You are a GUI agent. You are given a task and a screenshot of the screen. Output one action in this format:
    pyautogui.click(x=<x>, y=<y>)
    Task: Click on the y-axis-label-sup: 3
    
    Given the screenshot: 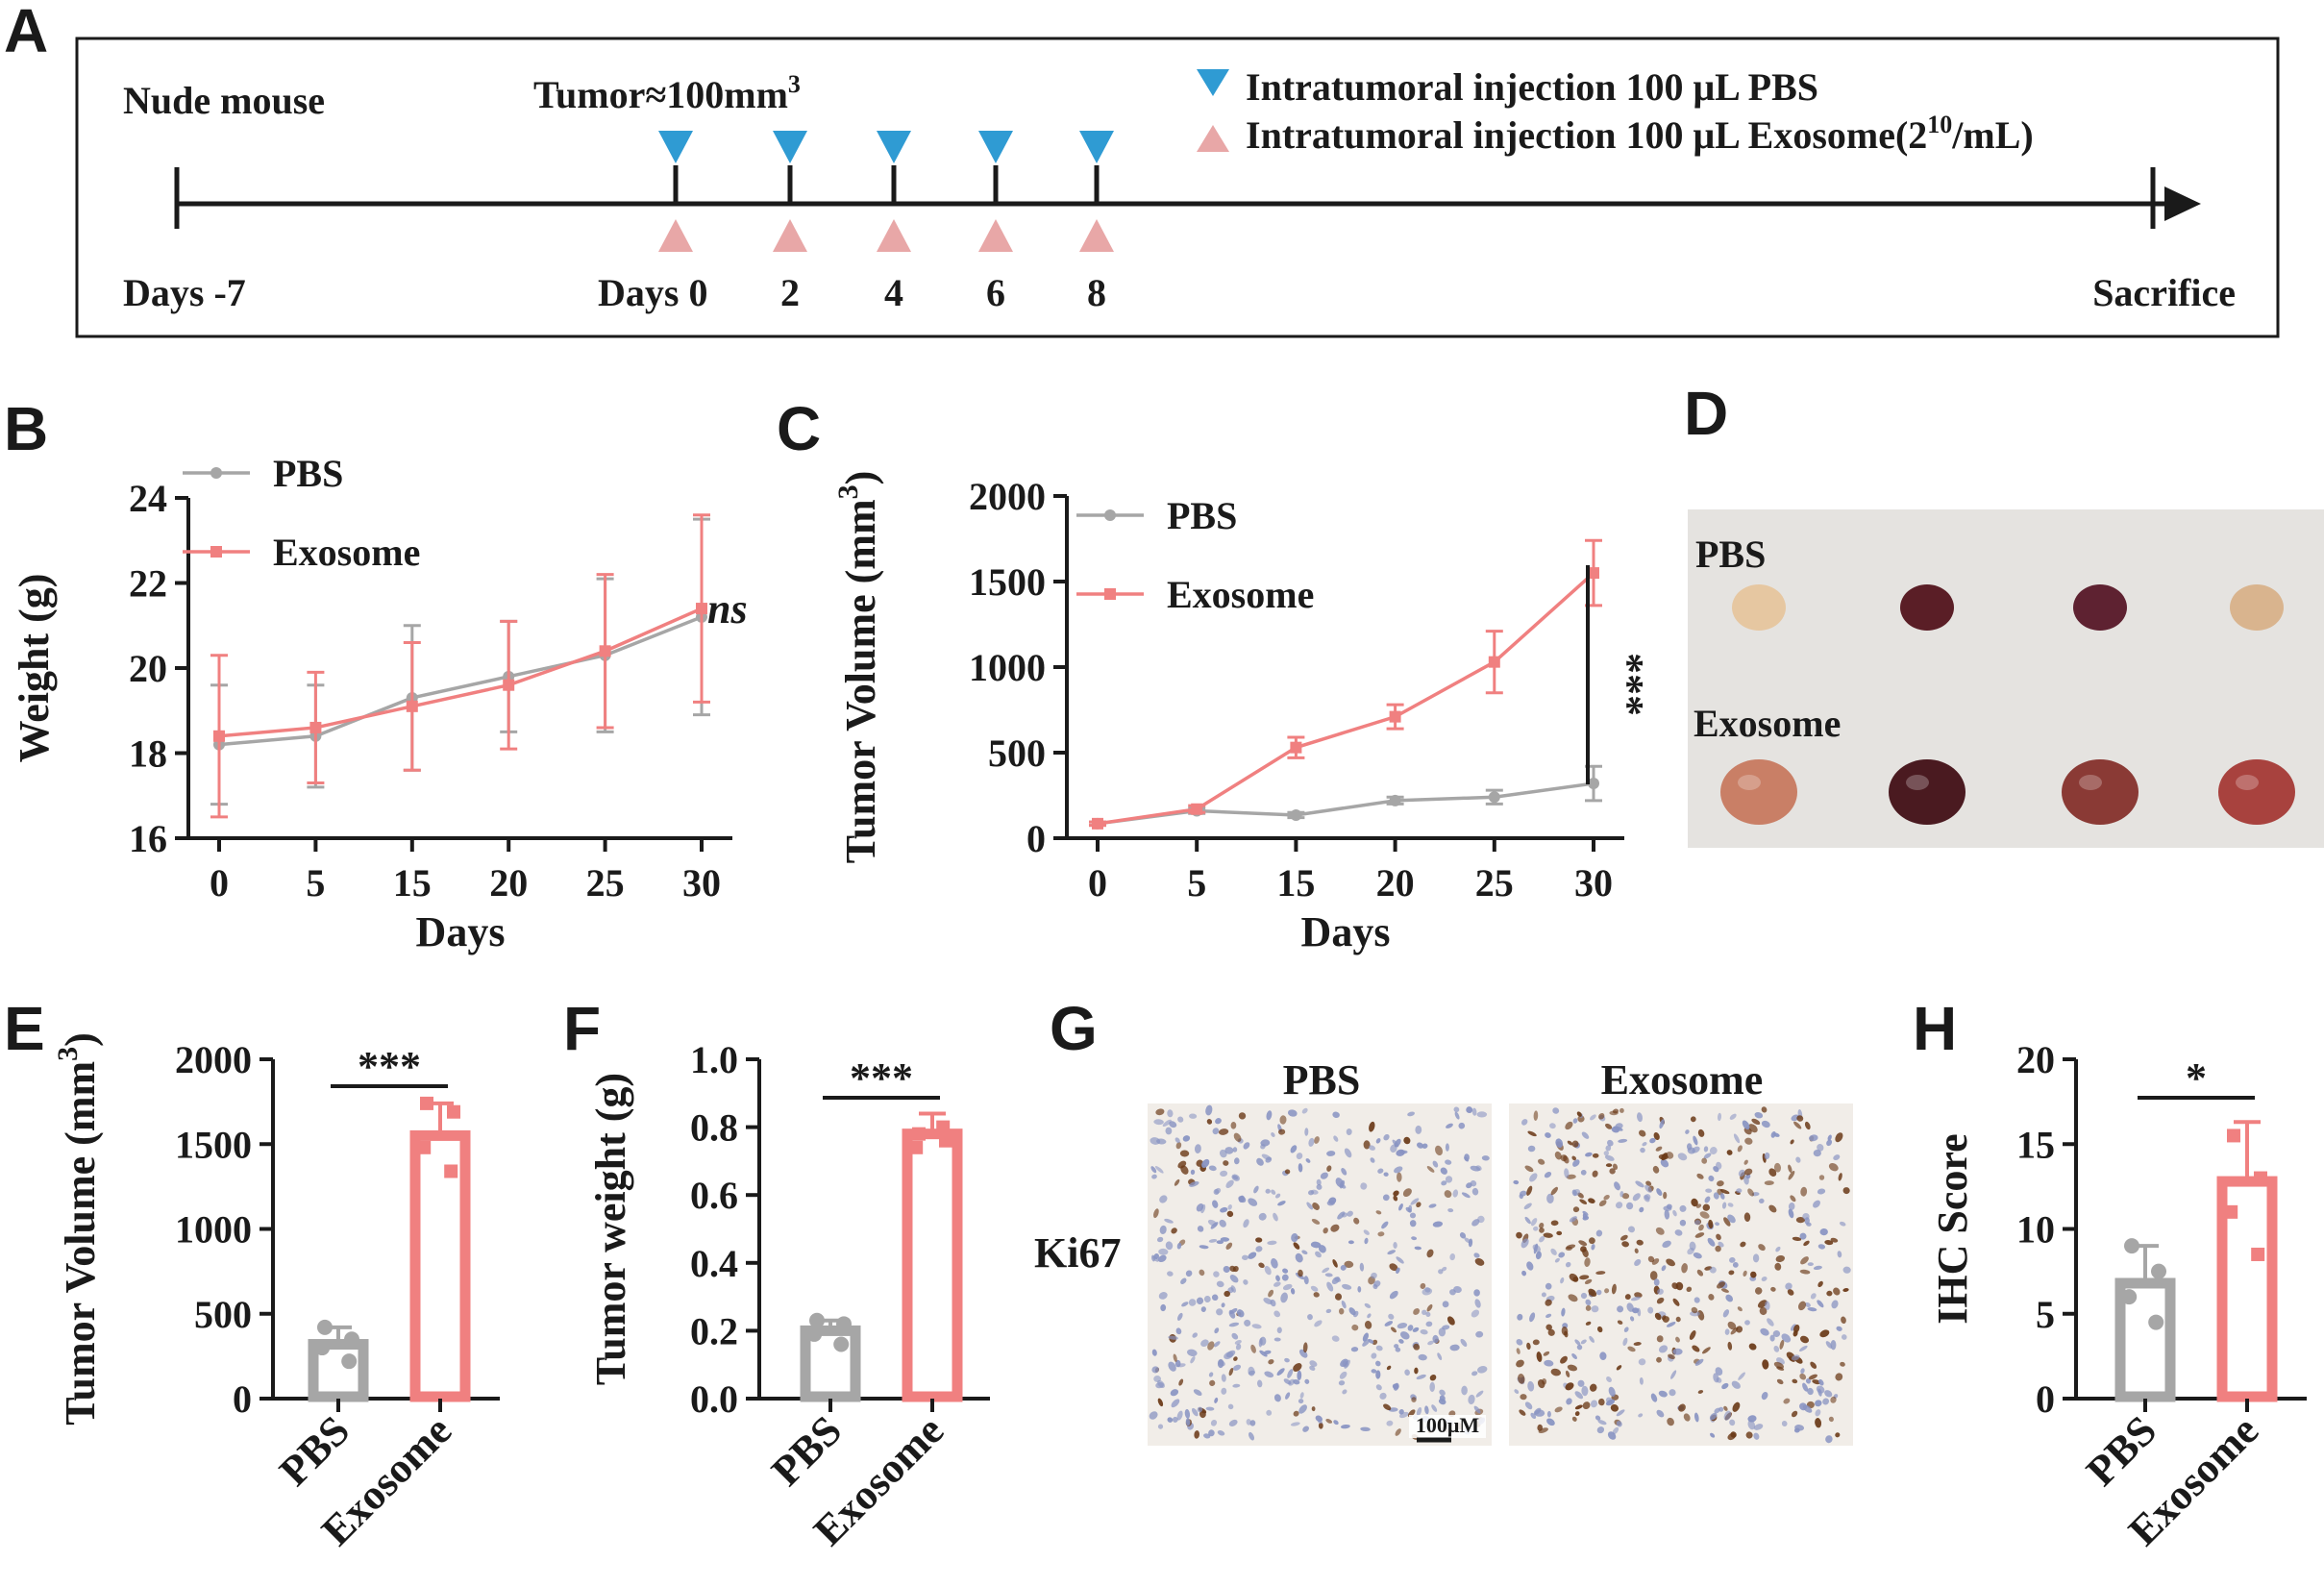 What is the action you would take?
    pyautogui.click(x=68, y=1054)
    